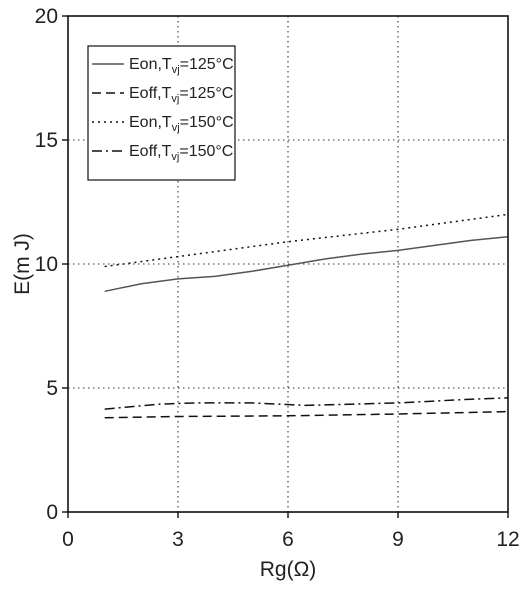 This screenshot has height=589, width=520. What do you see at coordinates (68, 539) in the screenshot?
I see `x-tick-label: 0` at bounding box center [68, 539].